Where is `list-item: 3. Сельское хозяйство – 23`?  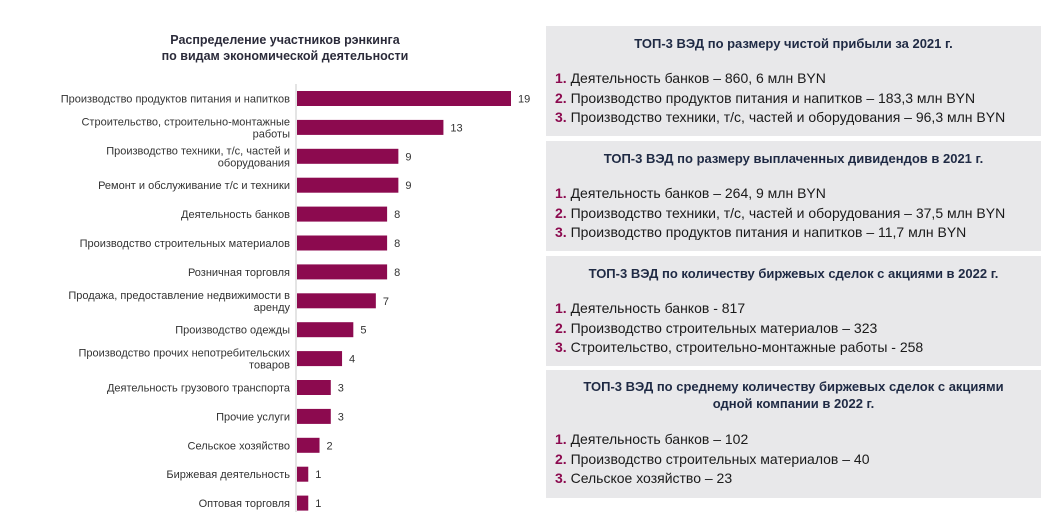 list-item: 3. Сельское хозяйство – 23 is located at coordinates (643, 478).